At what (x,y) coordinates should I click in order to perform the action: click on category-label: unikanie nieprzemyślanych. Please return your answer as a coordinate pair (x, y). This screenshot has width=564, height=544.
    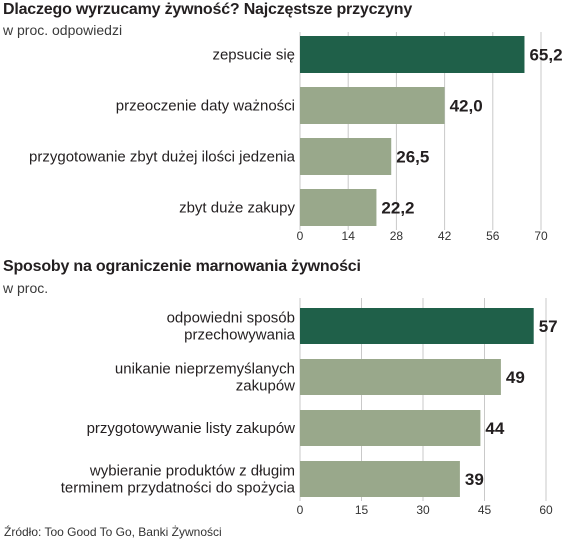
    Looking at the image, I should click on (205, 369).